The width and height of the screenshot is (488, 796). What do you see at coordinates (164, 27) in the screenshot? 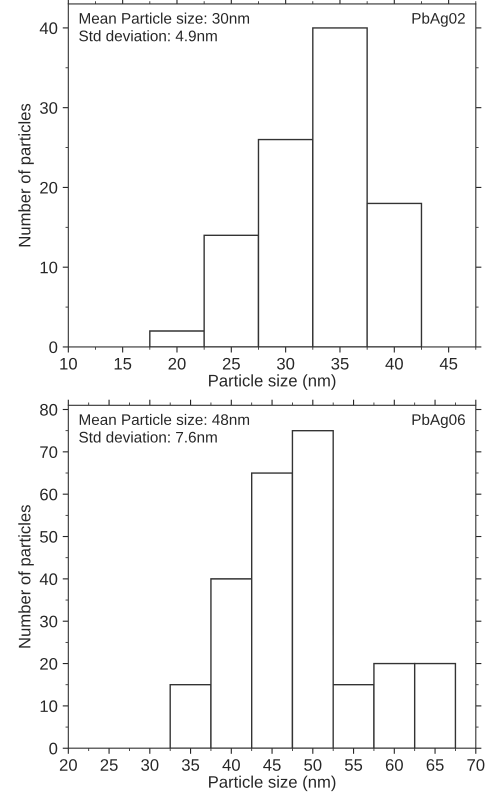
I see `annotation: Mean Particle size: 30nm Std deviation: 4.9nm` at bounding box center [164, 27].